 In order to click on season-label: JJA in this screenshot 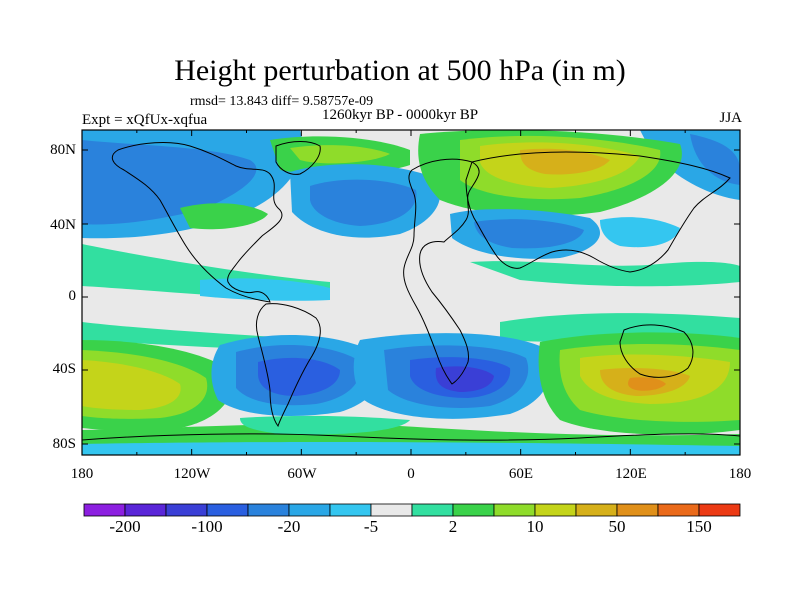, I will do `click(730, 118)`.